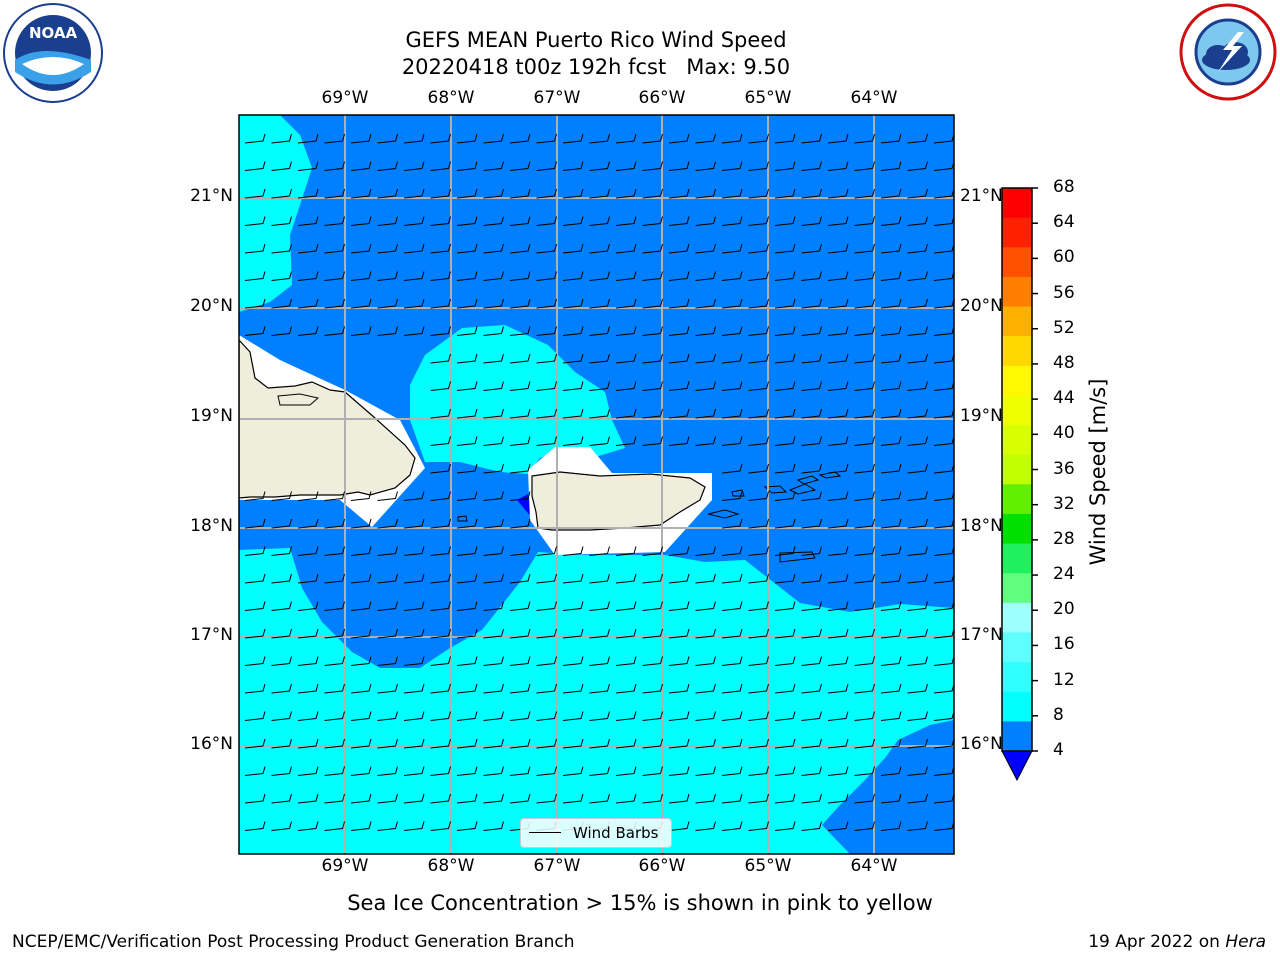 The image size is (1280, 960). What do you see at coordinates (874, 98) in the screenshot?
I see `lon-label-top-5: 64°W` at bounding box center [874, 98].